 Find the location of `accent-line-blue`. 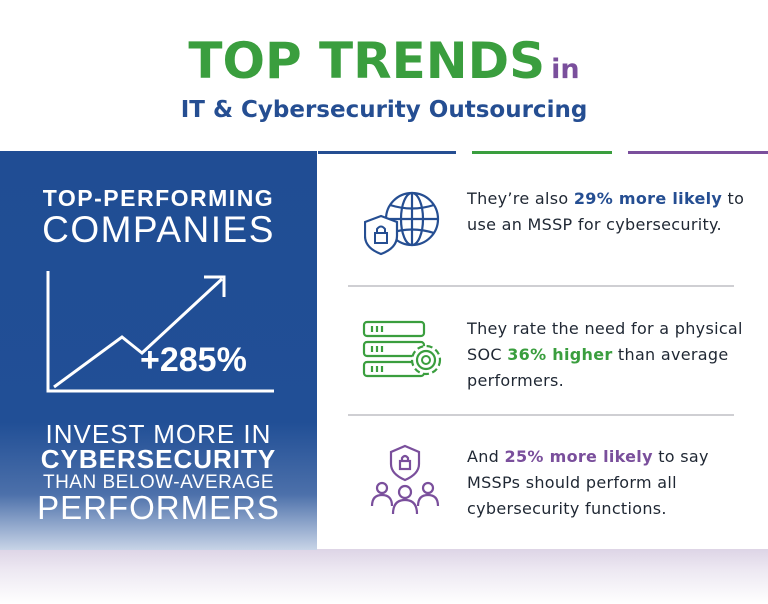

accent-line-blue is located at coordinates (387, 152).